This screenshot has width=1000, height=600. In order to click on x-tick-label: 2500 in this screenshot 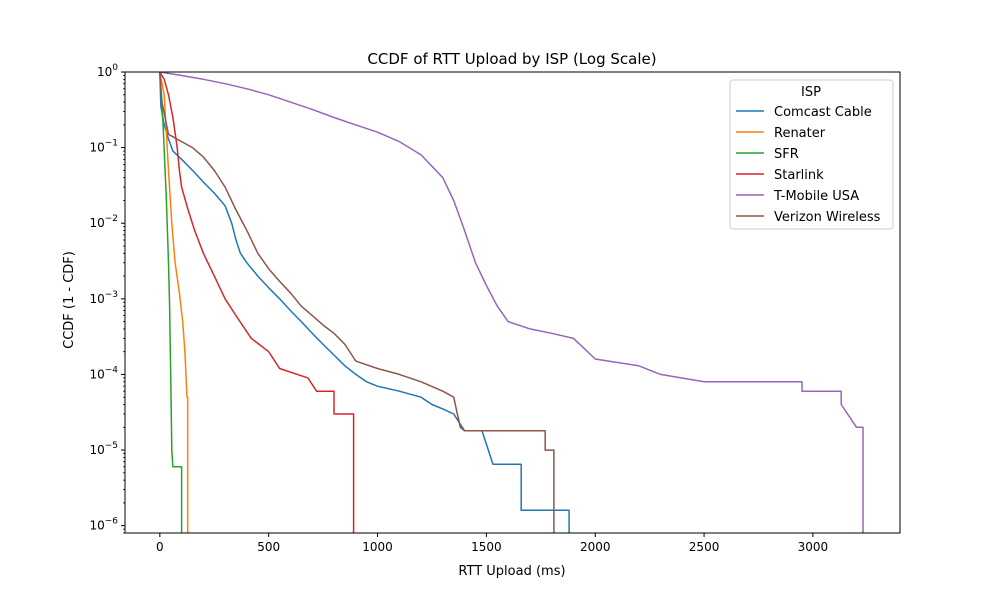, I will do `click(704, 547)`.